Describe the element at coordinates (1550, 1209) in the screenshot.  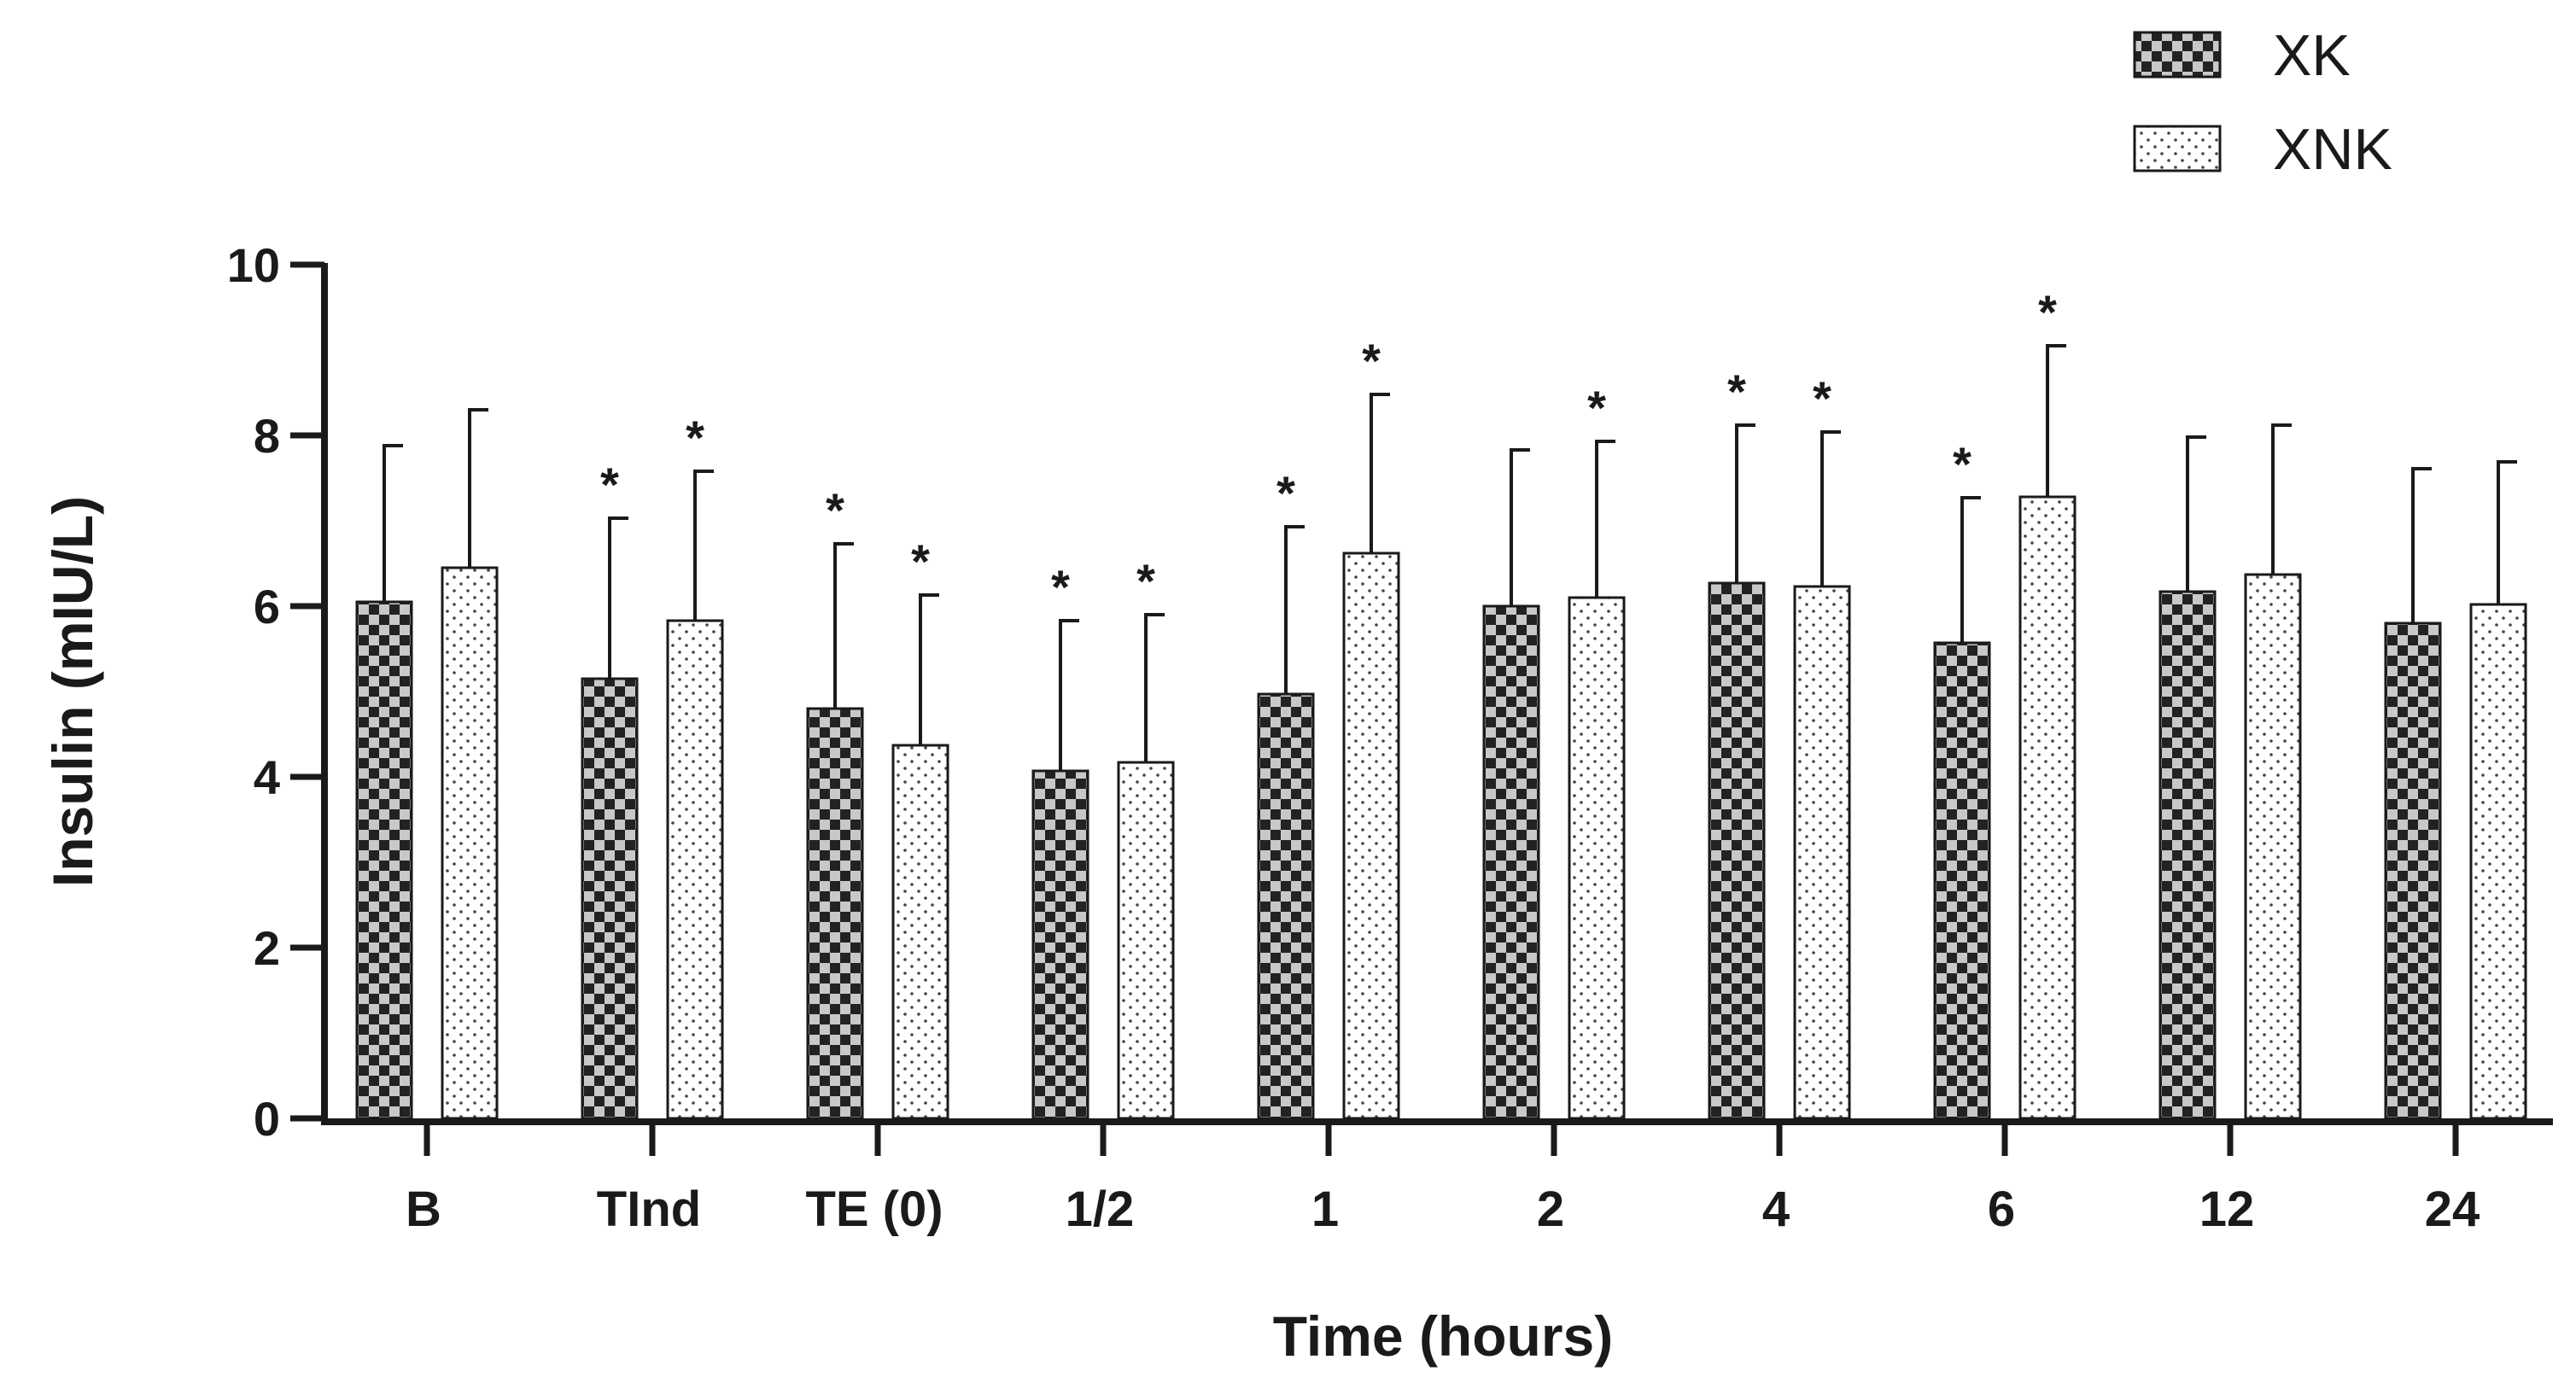
I see `x-tick-label: 2` at that location.